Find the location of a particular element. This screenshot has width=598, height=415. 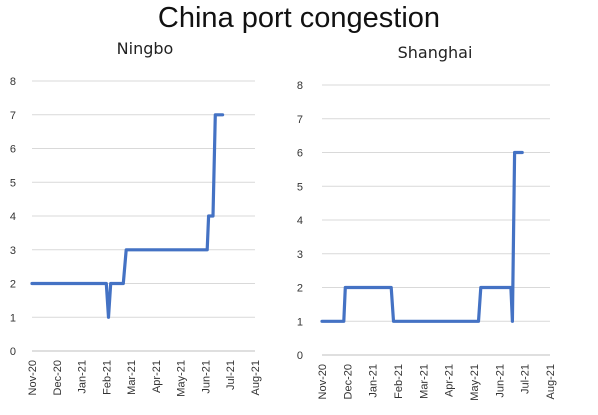

shanghai-y-tick-label: 6 is located at coordinates (300, 154).